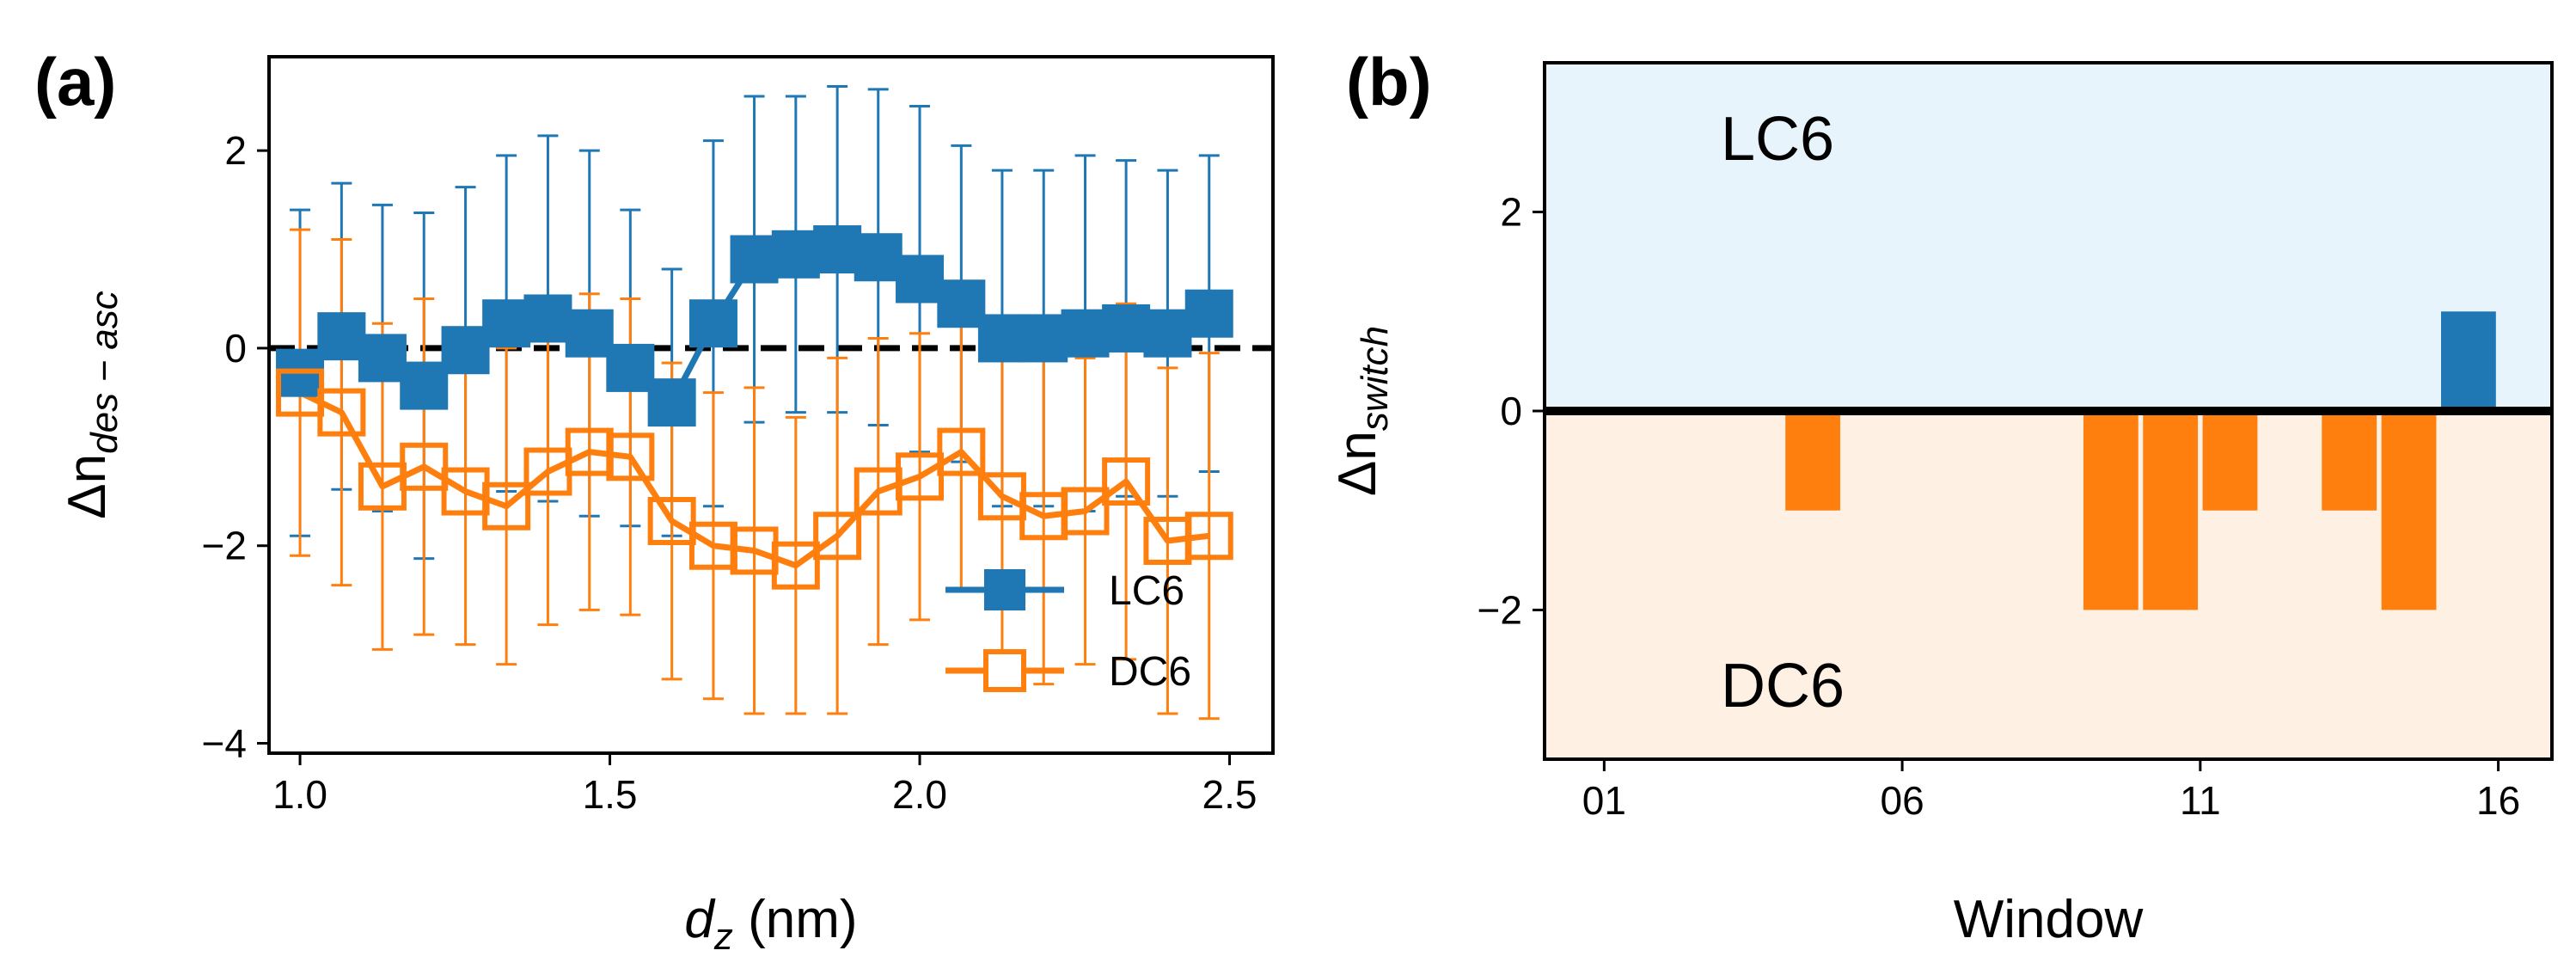  Describe the element at coordinates (2200, 800) in the screenshot. I see `x-tick-label: 11` at that location.